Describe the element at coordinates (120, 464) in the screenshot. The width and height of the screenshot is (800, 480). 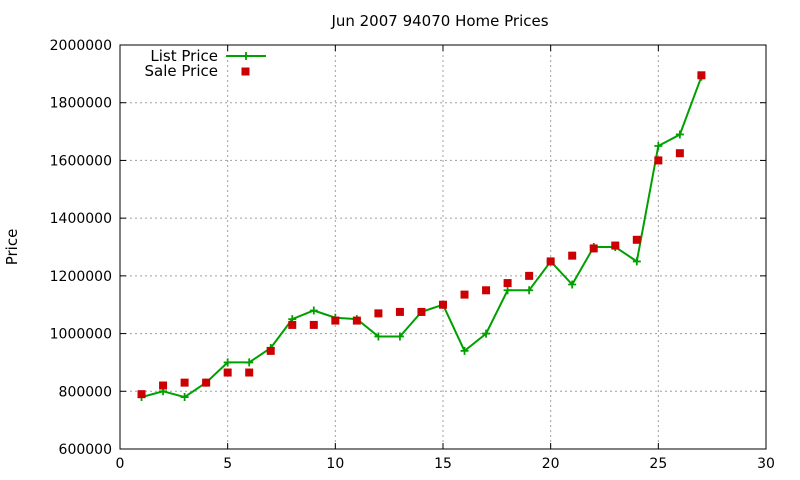
I see `x-tick-label: 0` at that location.